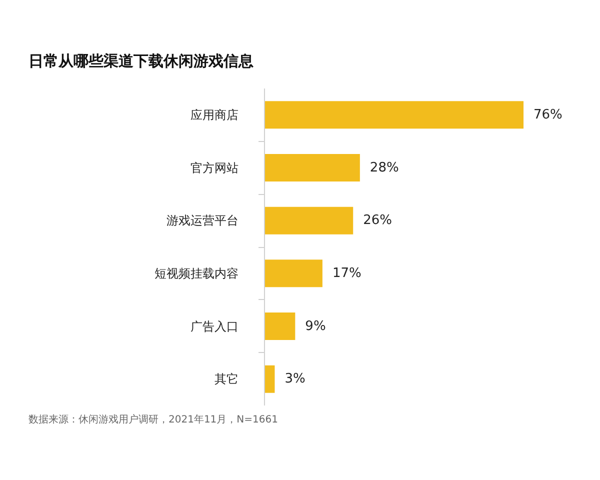 This screenshot has height=480, width=600. What do you see at coordinates (347, 273) in the screenshot?
I see `data-label: 17%` at bounding box center [347, 273].